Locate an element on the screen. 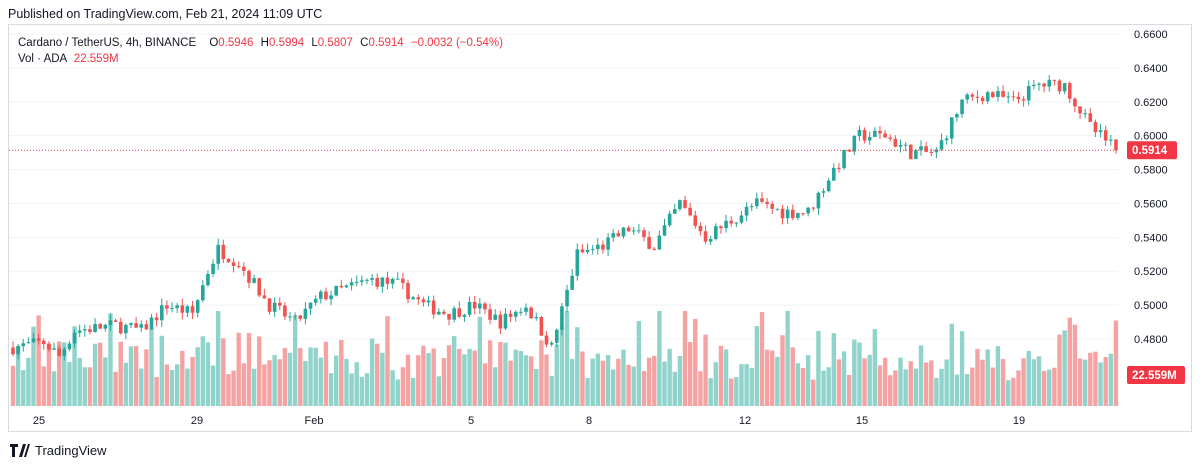 This screenshot has height=469, width=1200. price-tick-label: 0.4800 is located at coordinates (1151, 340).